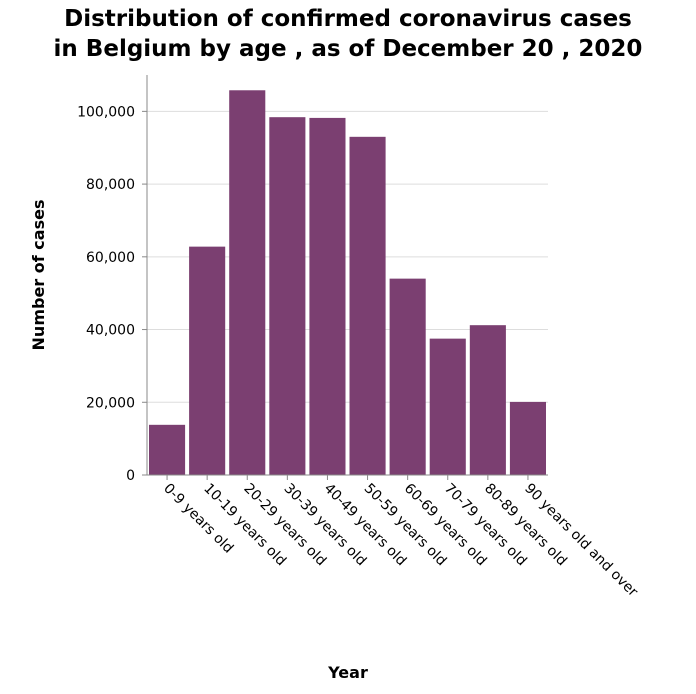 The image size is (696, 694). Describe the element at coordinates (38, 275) in the screenshot. I see `y-axis-title: Number of cases` at that location.